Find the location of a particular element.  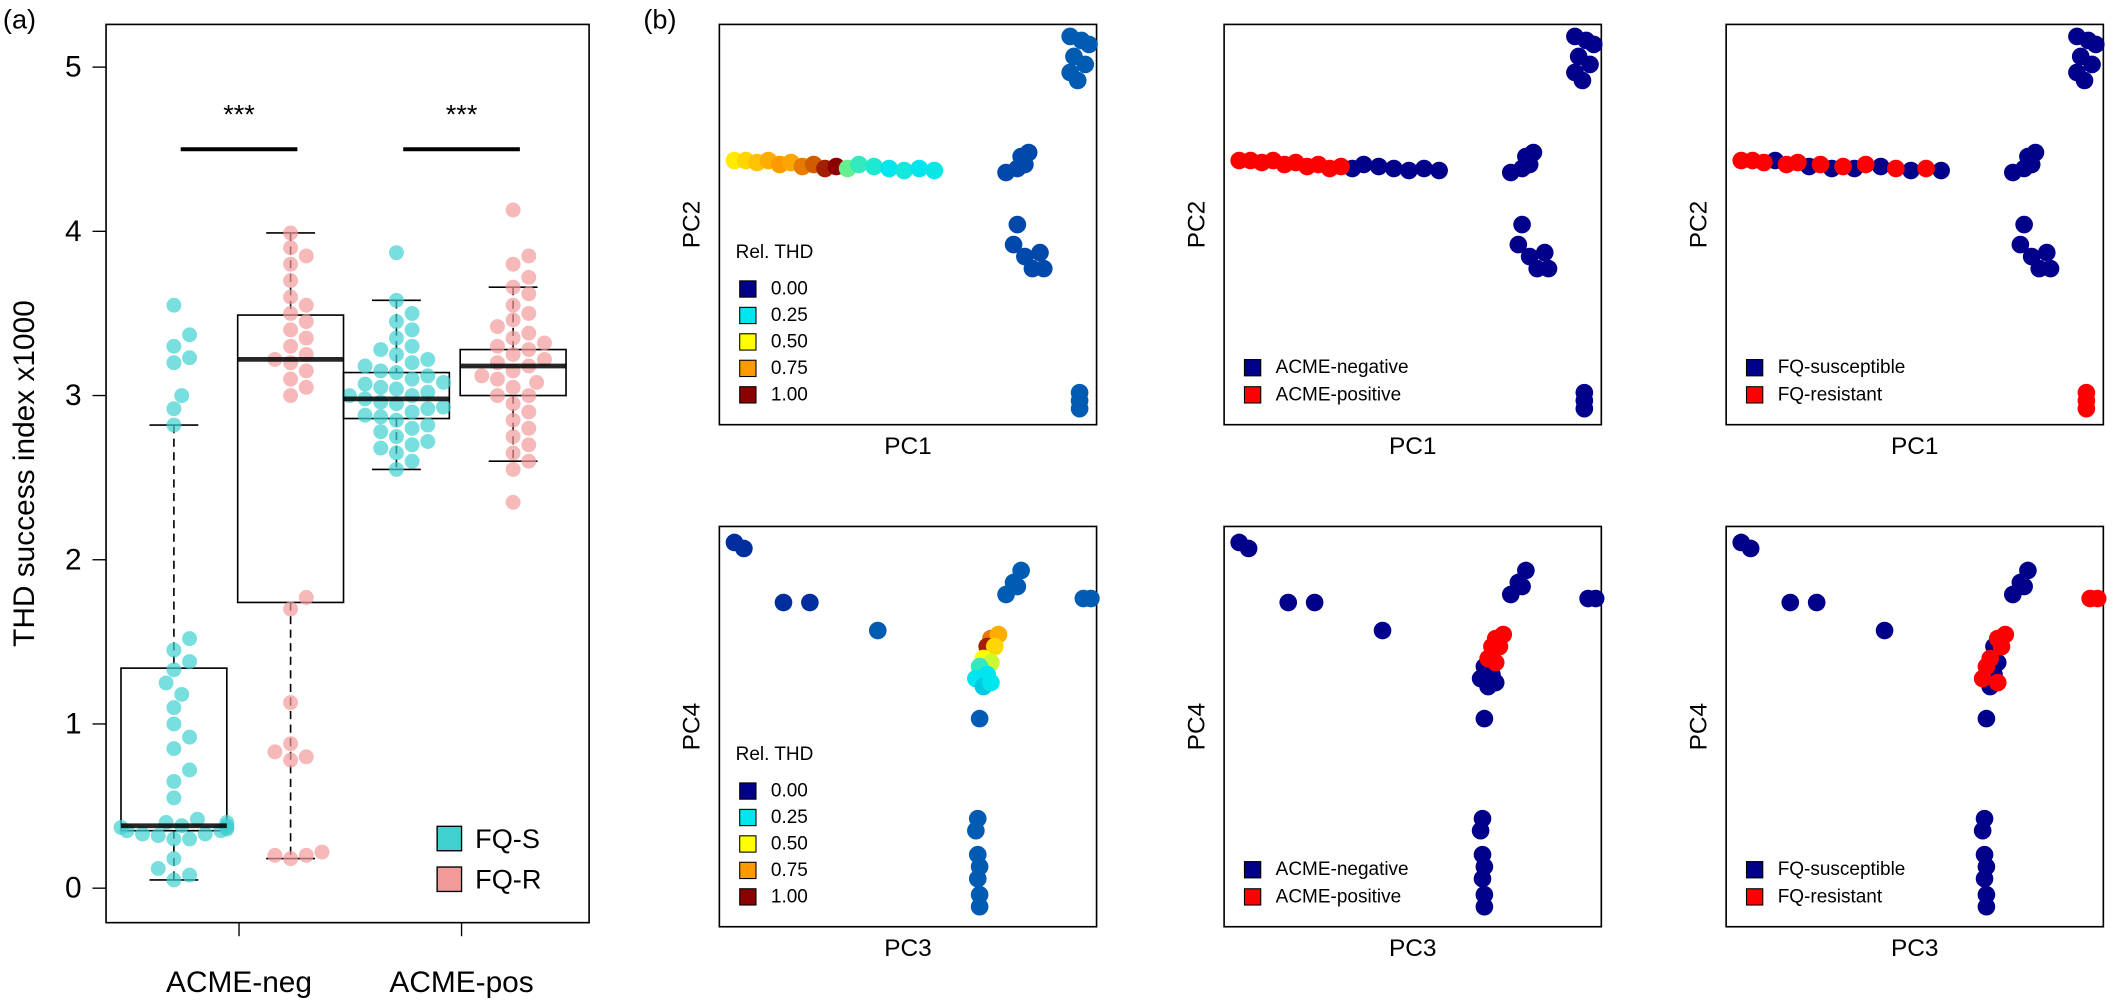

y-axis-label: THD success index x1000 is located at coordinates (24, 473).